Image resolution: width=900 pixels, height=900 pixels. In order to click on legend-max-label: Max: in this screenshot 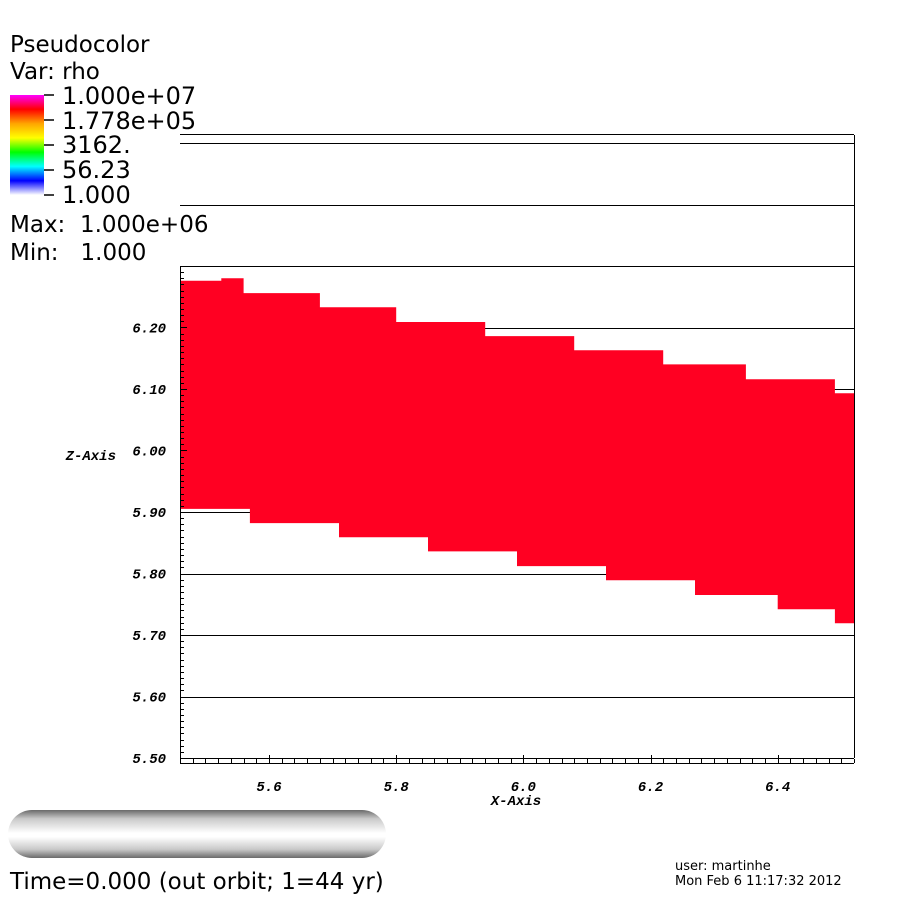, I will do `click(38, 225)`.